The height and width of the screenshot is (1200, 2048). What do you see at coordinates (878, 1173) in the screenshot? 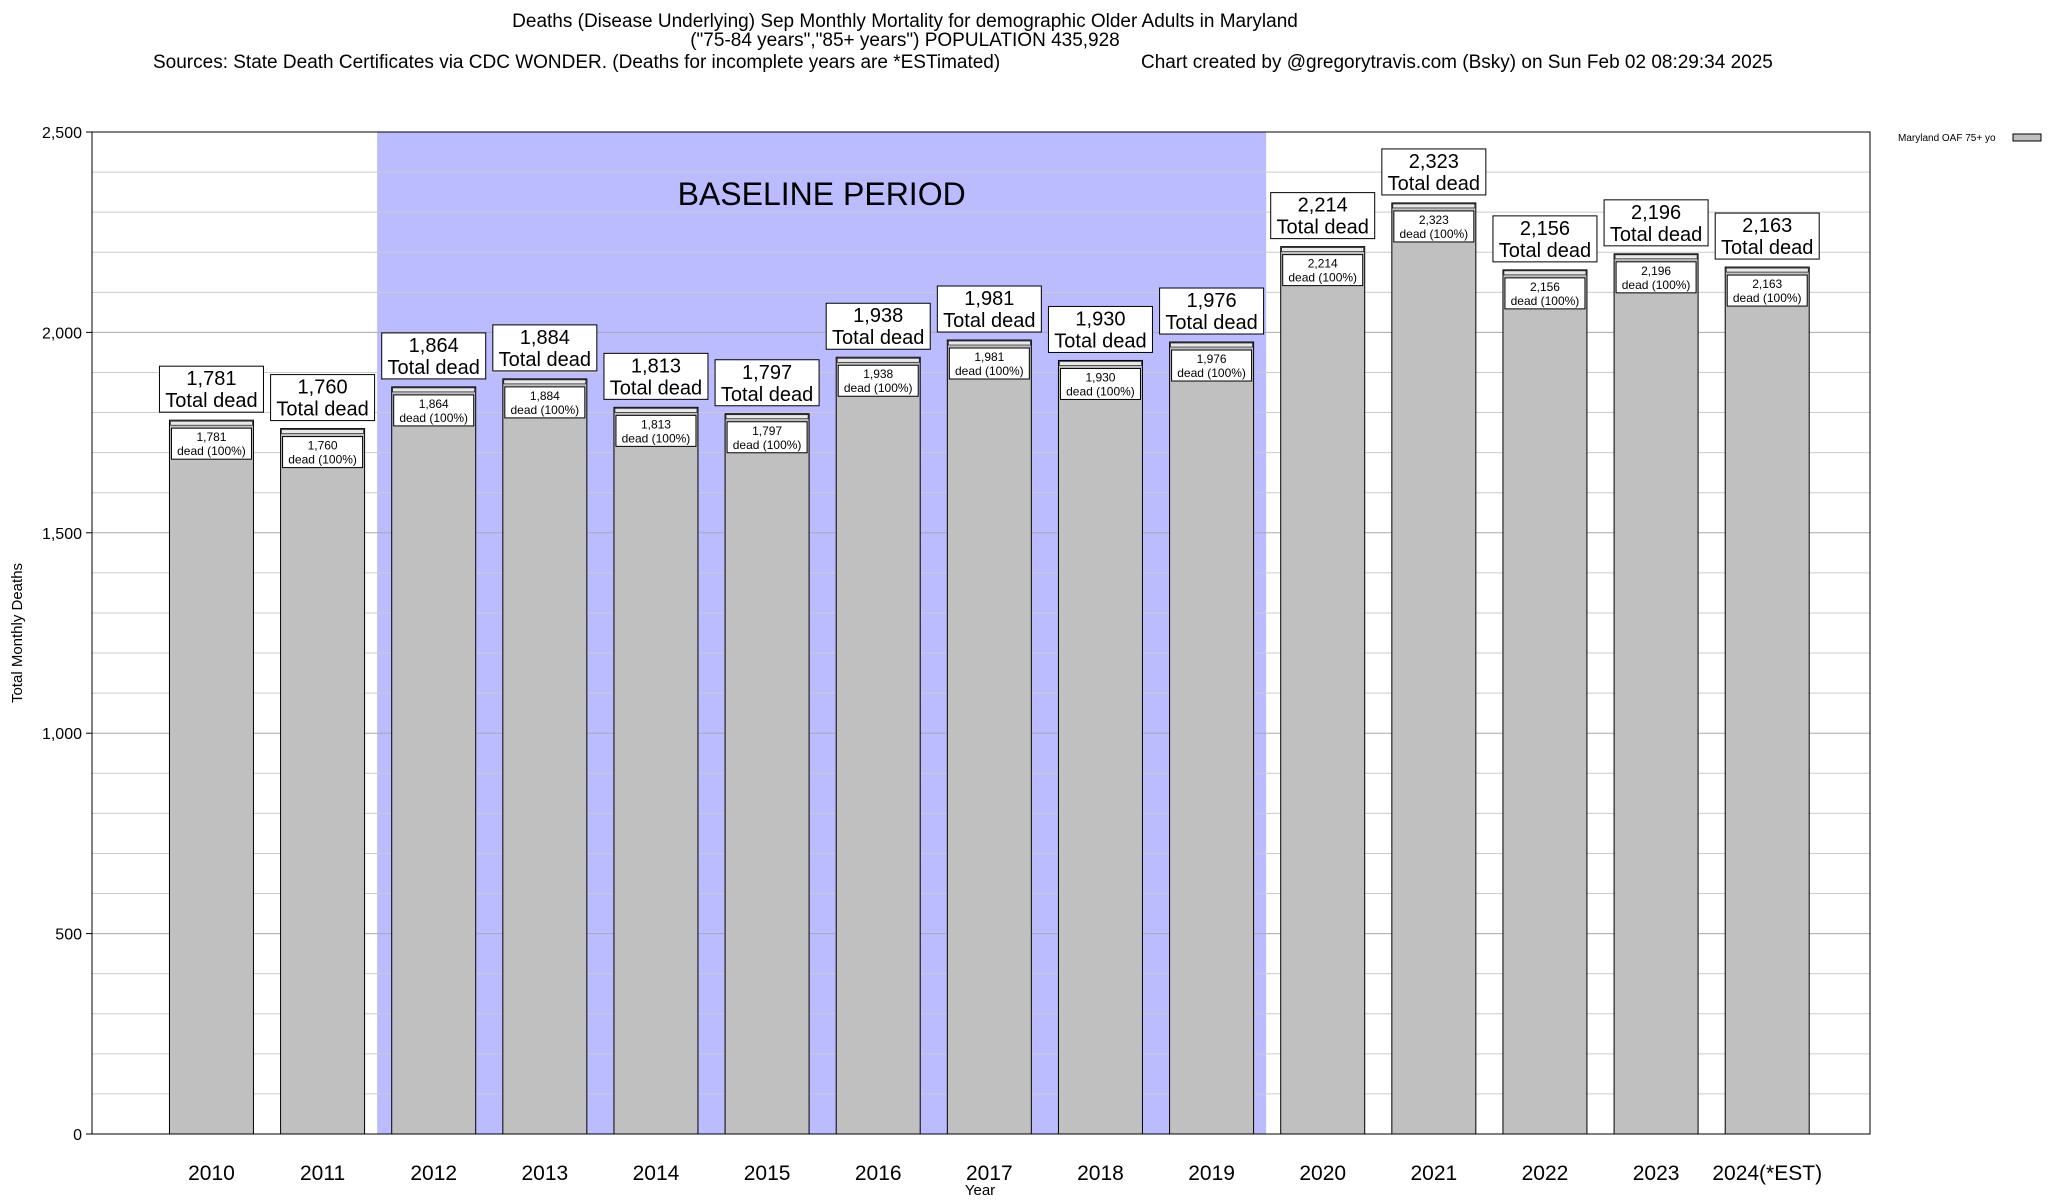
I see `x-tick-label: 2016` at bounding box center [878, 1173].